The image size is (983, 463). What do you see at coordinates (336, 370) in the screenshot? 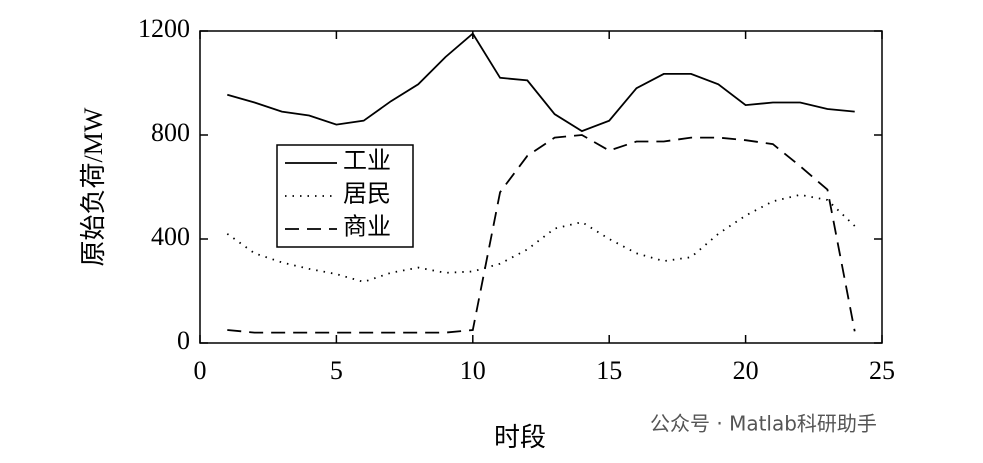
I see `x-tick-label: 5` at bounding box center [336, 370].